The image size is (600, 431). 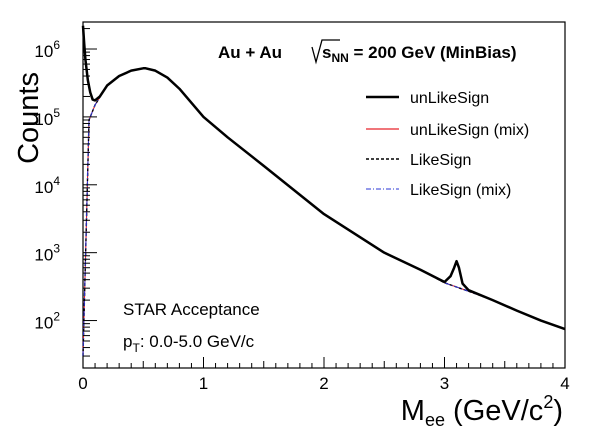 What do you see at coordinates (191, 309) in the screenshot?
I see `acceptance-label: STAR Acceptance` at bounding box center [191, 309].